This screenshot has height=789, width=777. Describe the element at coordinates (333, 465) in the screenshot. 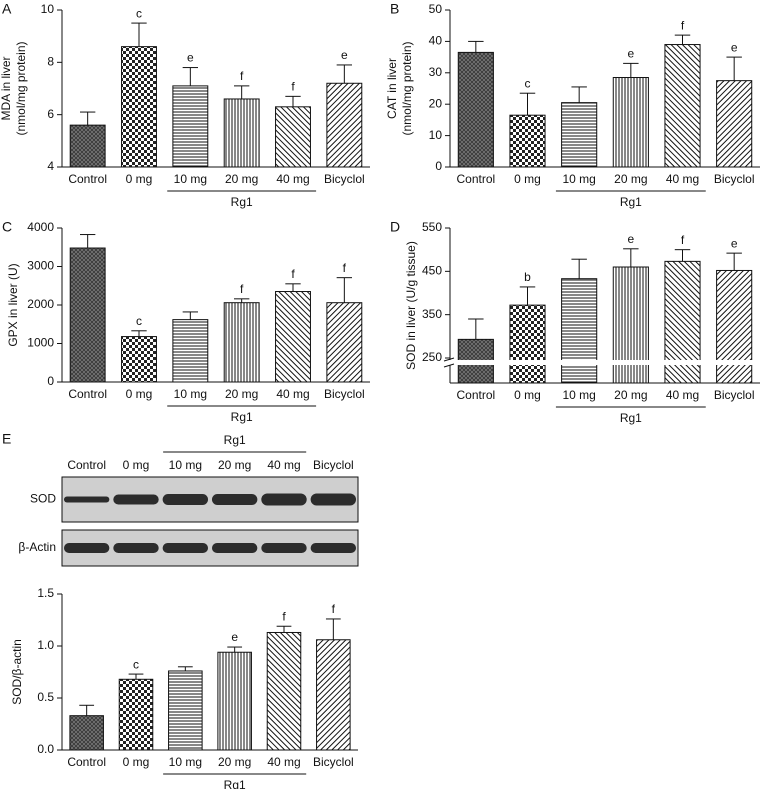

I see `lane-label: Bicyclol` at that location.